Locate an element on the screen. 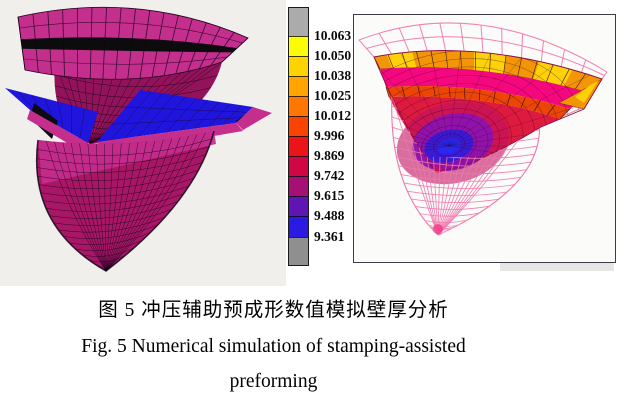 Image resolution: width=619 pixels, height=409 pixels. page-artifact-strip is located at coordinates (557, 267).